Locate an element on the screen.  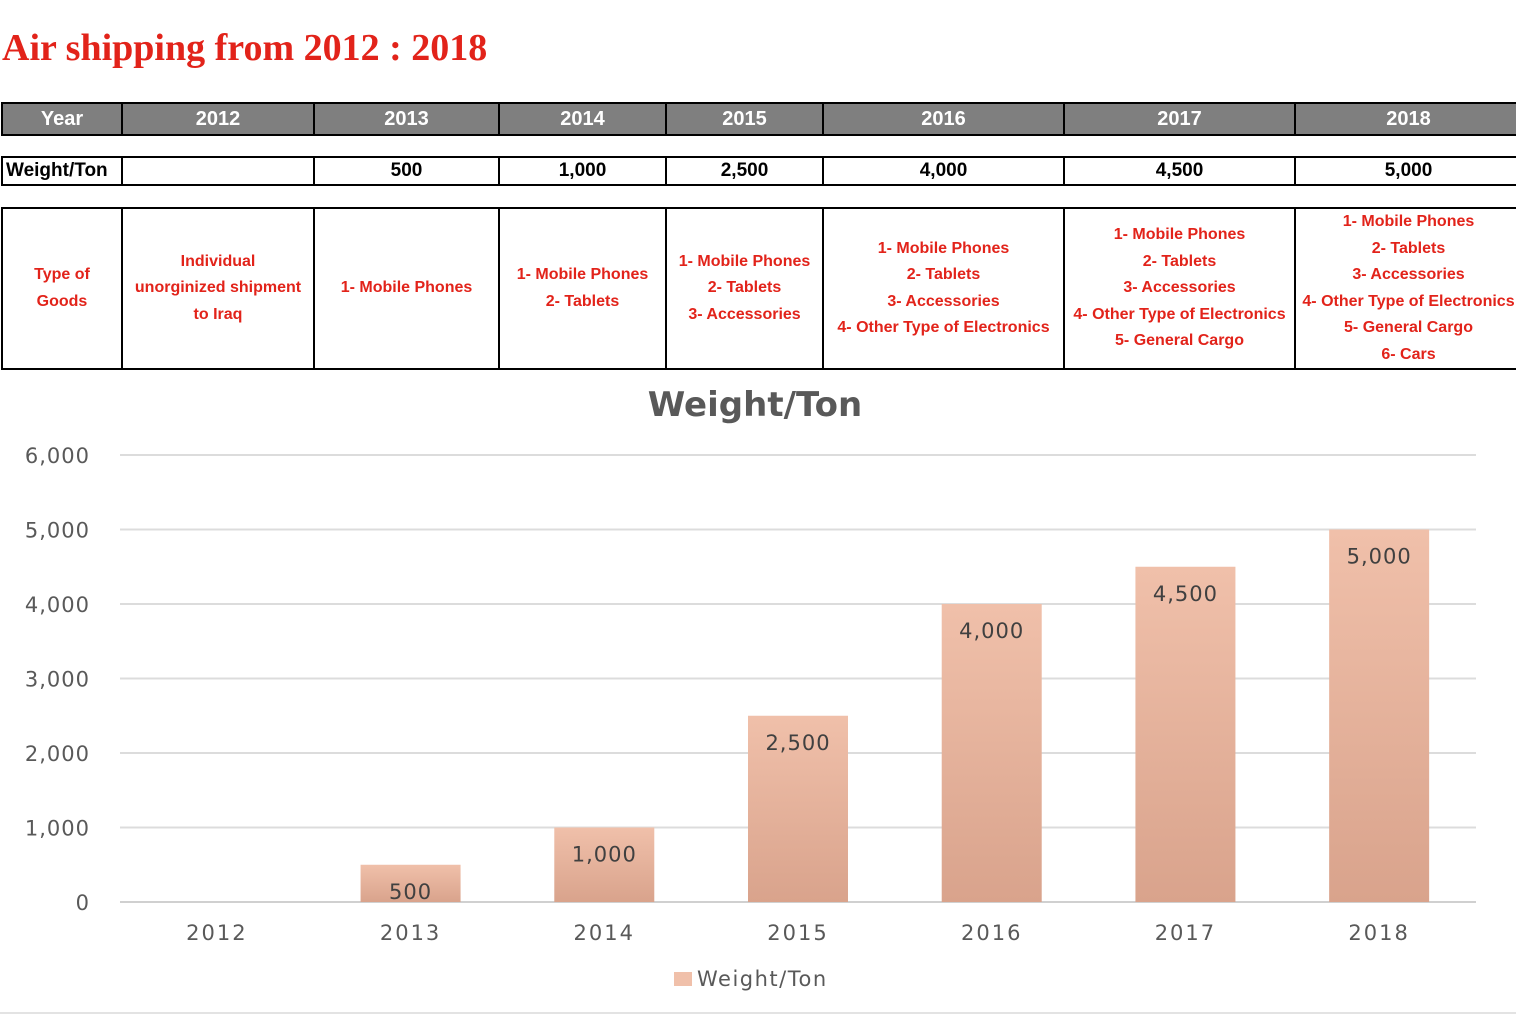
bottom-divider is located at coordinates (758, 1013).